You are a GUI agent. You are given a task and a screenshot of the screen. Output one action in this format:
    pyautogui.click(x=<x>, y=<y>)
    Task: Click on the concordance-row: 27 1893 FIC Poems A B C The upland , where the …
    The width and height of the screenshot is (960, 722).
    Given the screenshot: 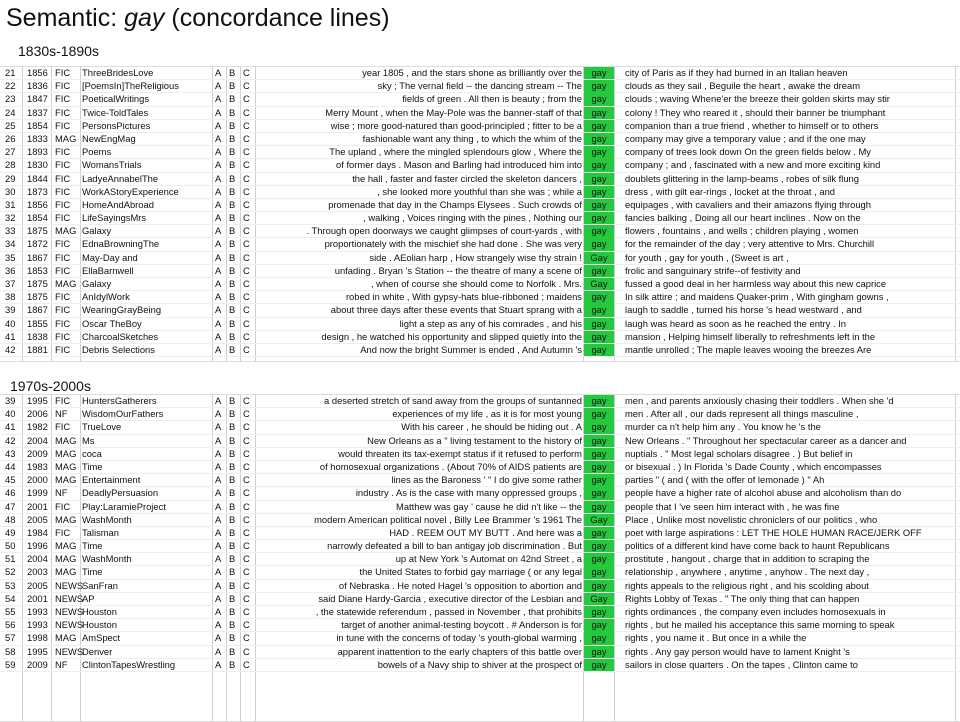 What is the action you would take?
    pyautogui.click(x=480, y=153)
    